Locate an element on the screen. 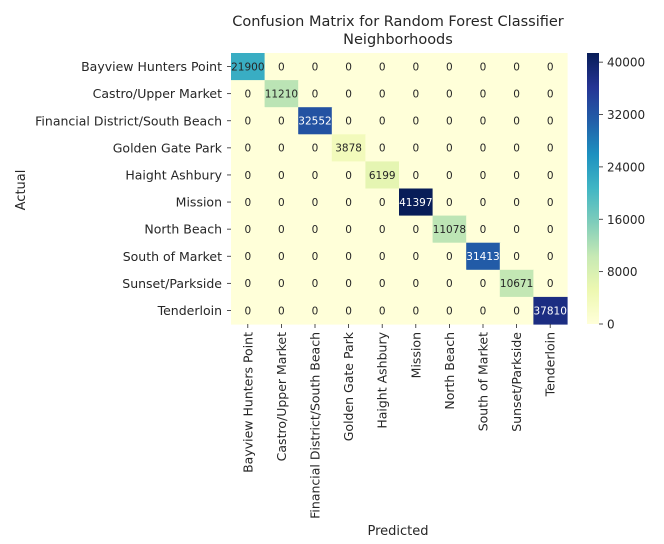 This screenshot has width=664, height=544. colorbar-tick-label: 40000 is located at coordinates (626, 63).